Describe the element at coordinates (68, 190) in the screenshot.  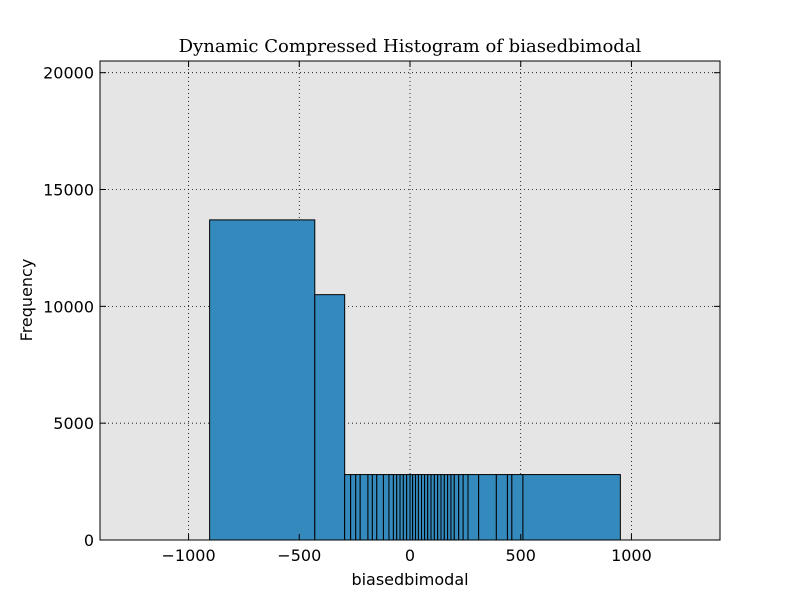
I see `y-tick-label-3: 15000` at that location.